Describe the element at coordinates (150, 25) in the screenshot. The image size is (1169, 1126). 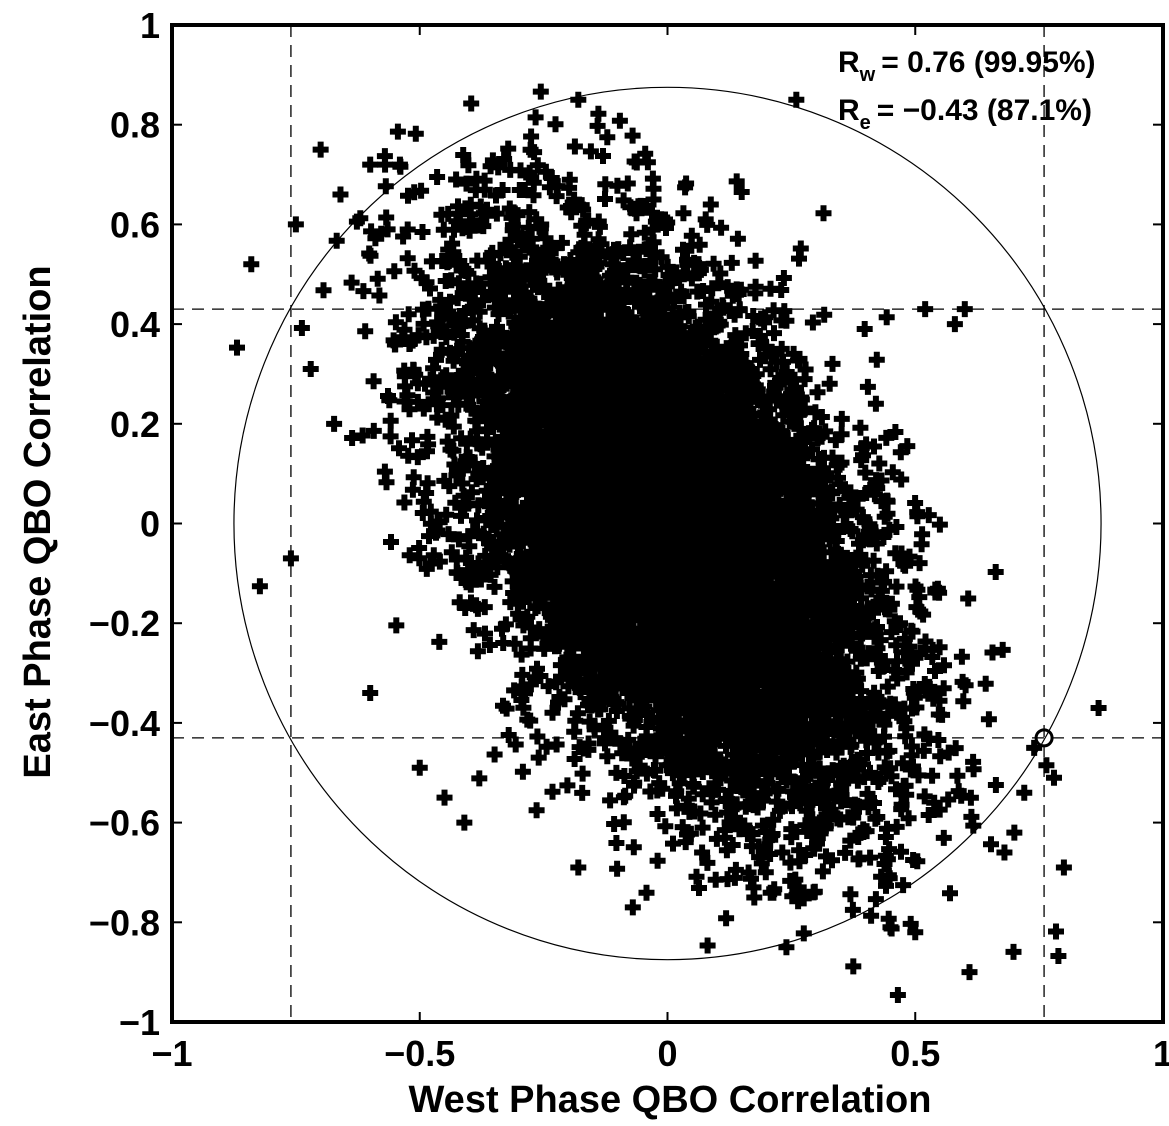
I see `y-tick-label-10: 1` at that location.